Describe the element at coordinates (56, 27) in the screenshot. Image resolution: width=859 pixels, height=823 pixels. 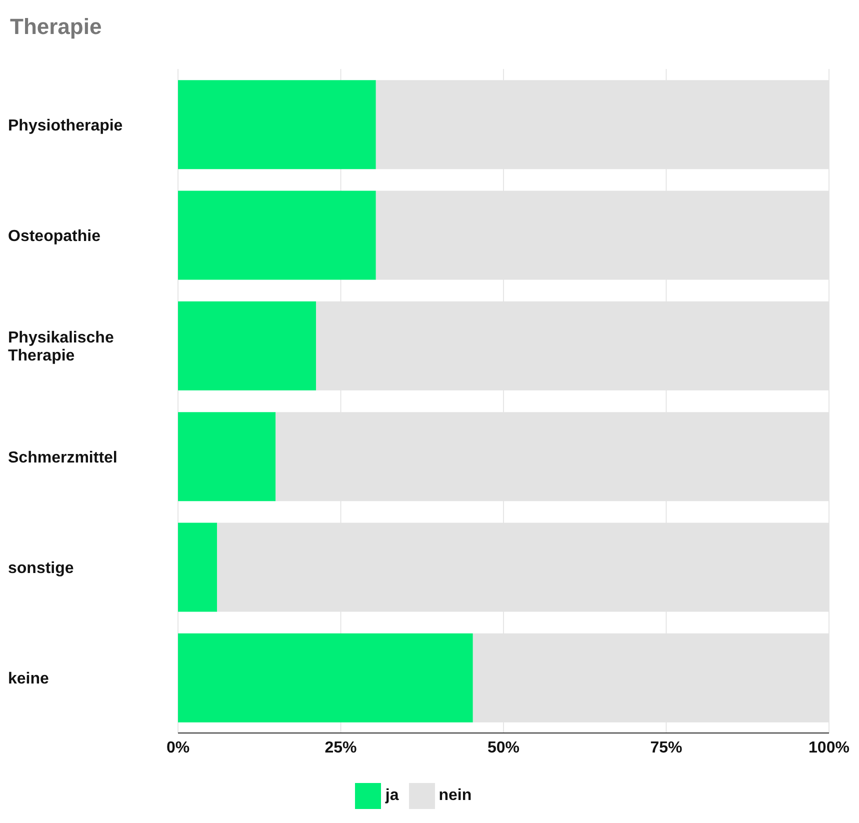
I see `chart-title: Therapie` at that location.